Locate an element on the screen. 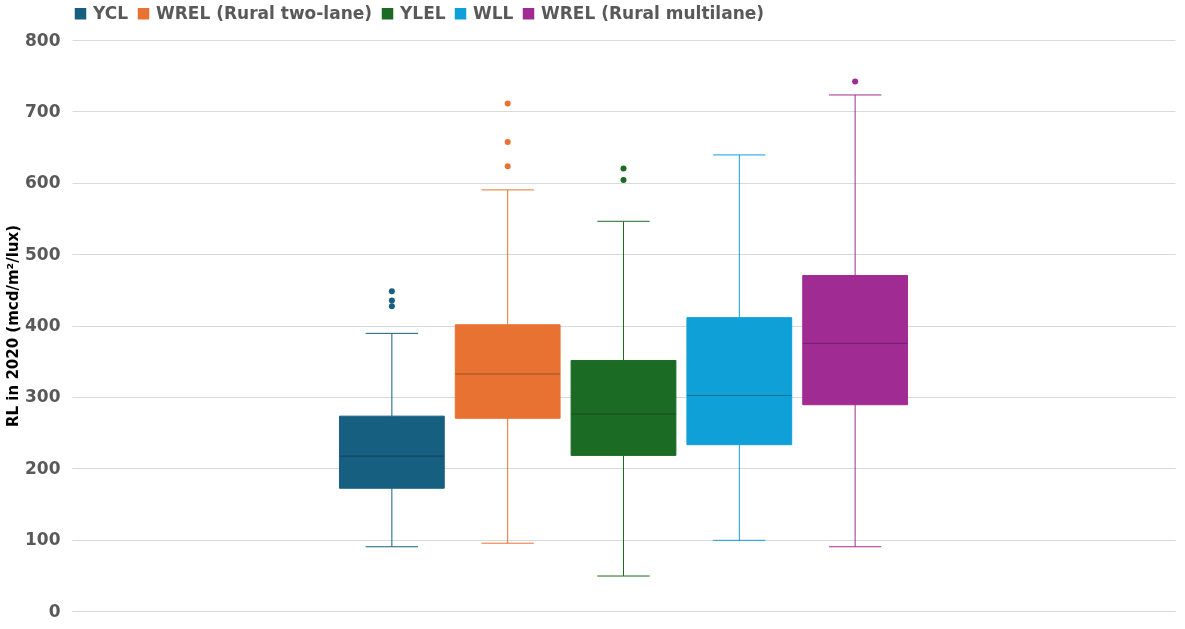 This screenshot has width=1185, height=629. y-tick-label: 700 is located at coordinates (43, 110).